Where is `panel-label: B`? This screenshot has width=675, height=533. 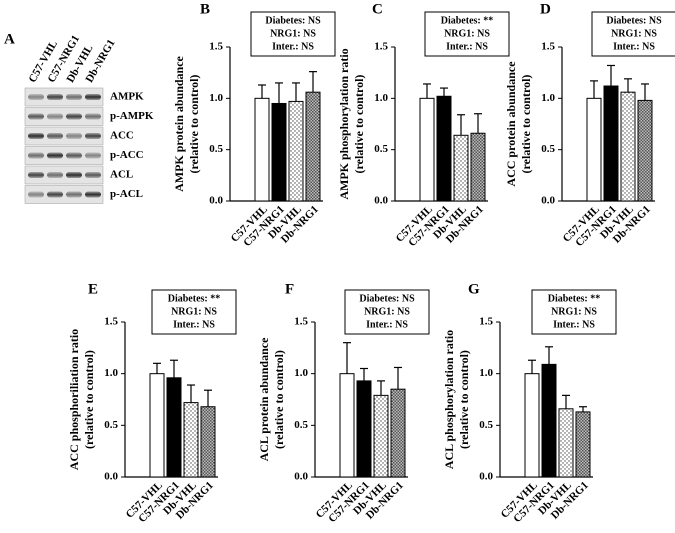
panel-label: B is located at coordinates (205, 9).